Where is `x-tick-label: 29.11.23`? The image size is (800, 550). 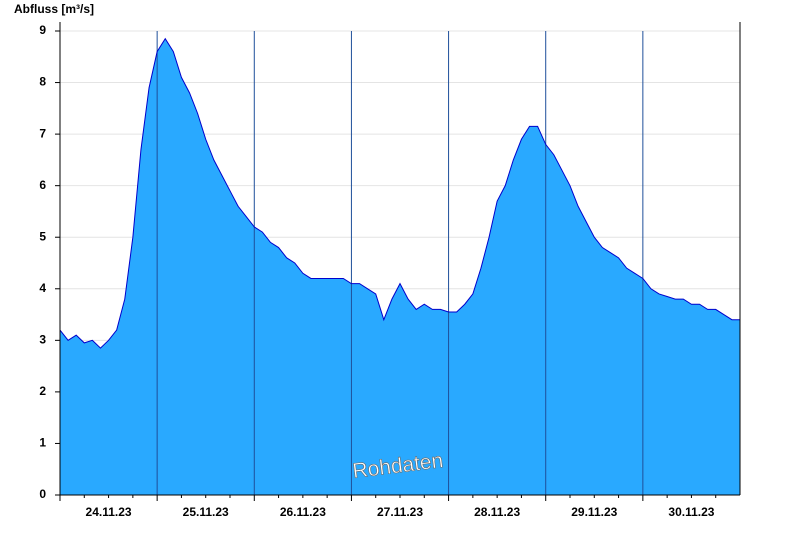
x-tick-label: 29.11.23 is located at coordinates (594, 512).